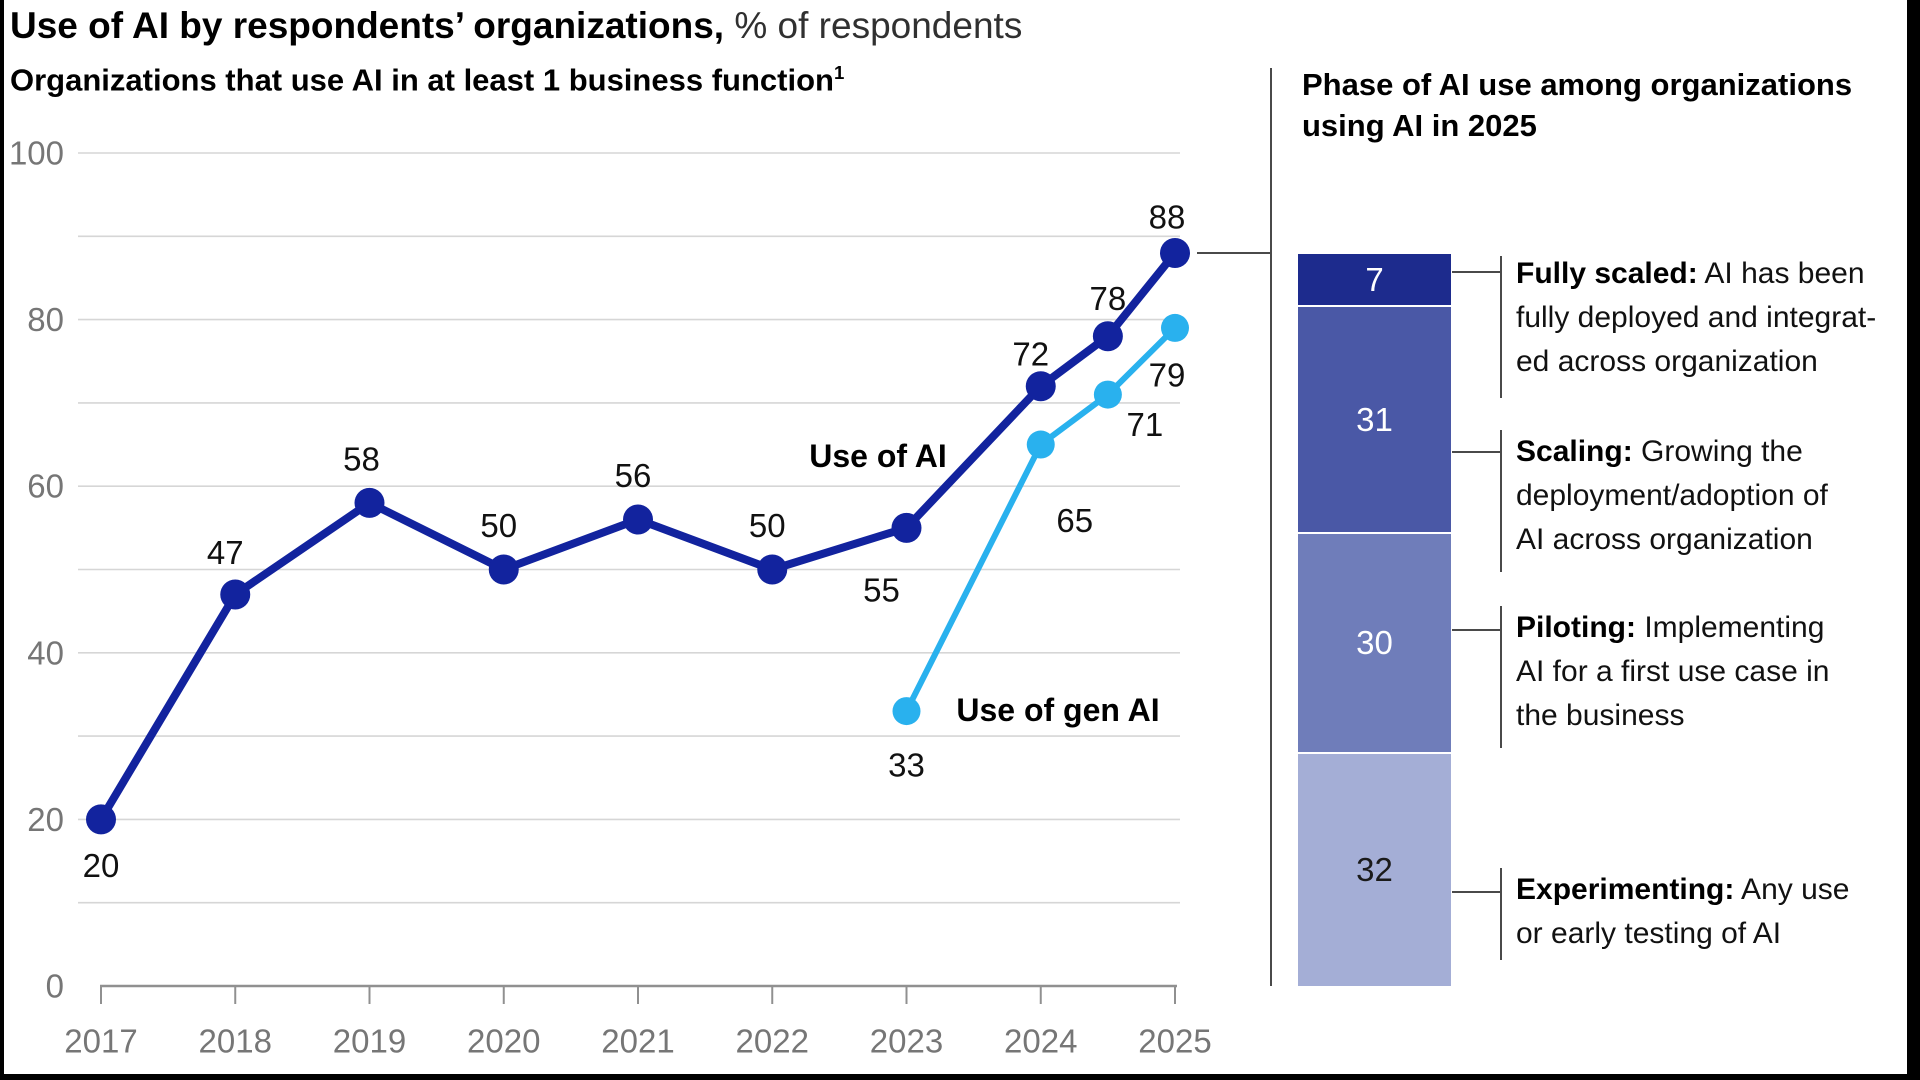 The width and height of the screenshot is (1920, 1080). Describe the element at coordinates (772, 1041) in the screenshot. I see `x-tick-label: 2022` at that location.